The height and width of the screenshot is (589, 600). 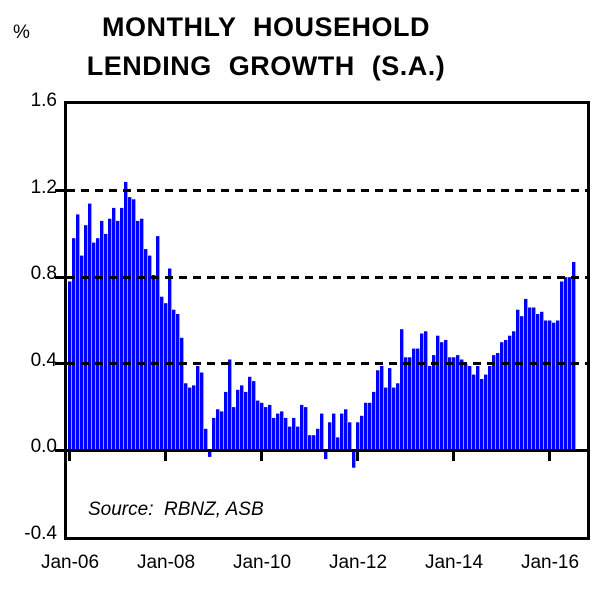 I want to click on gridline-0.4, so click(x=327, y=363).